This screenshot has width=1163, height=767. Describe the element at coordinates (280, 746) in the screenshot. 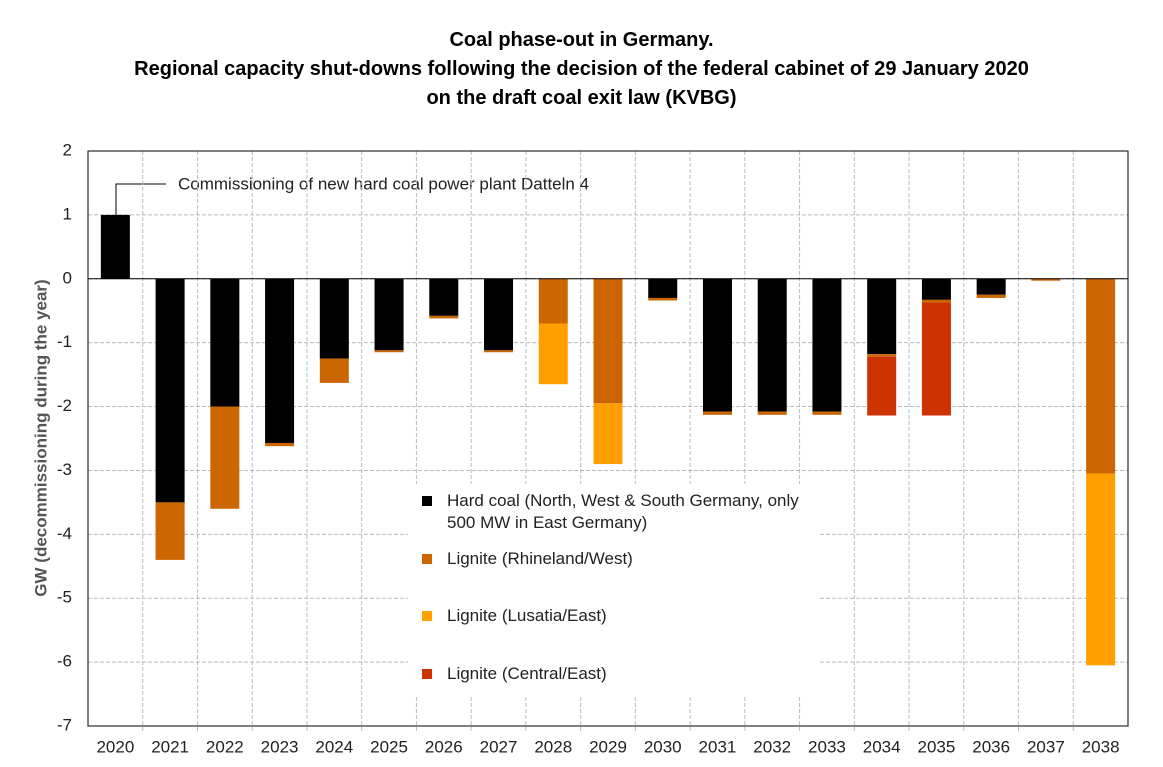

I see `x-tick-label: 2023` at that location.